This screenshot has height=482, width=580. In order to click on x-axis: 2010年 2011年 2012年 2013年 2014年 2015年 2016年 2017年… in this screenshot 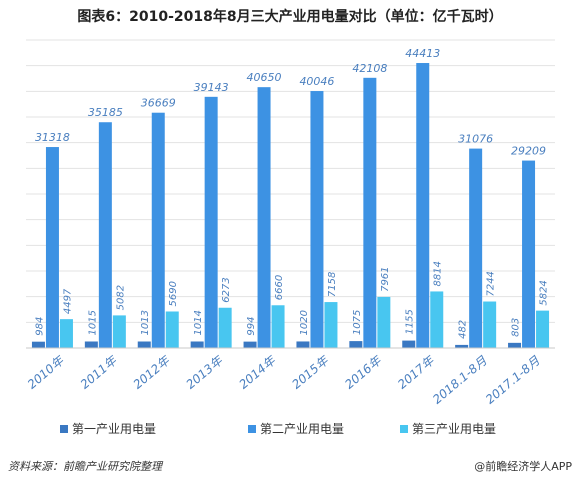, I will do `click(290, 377)`.